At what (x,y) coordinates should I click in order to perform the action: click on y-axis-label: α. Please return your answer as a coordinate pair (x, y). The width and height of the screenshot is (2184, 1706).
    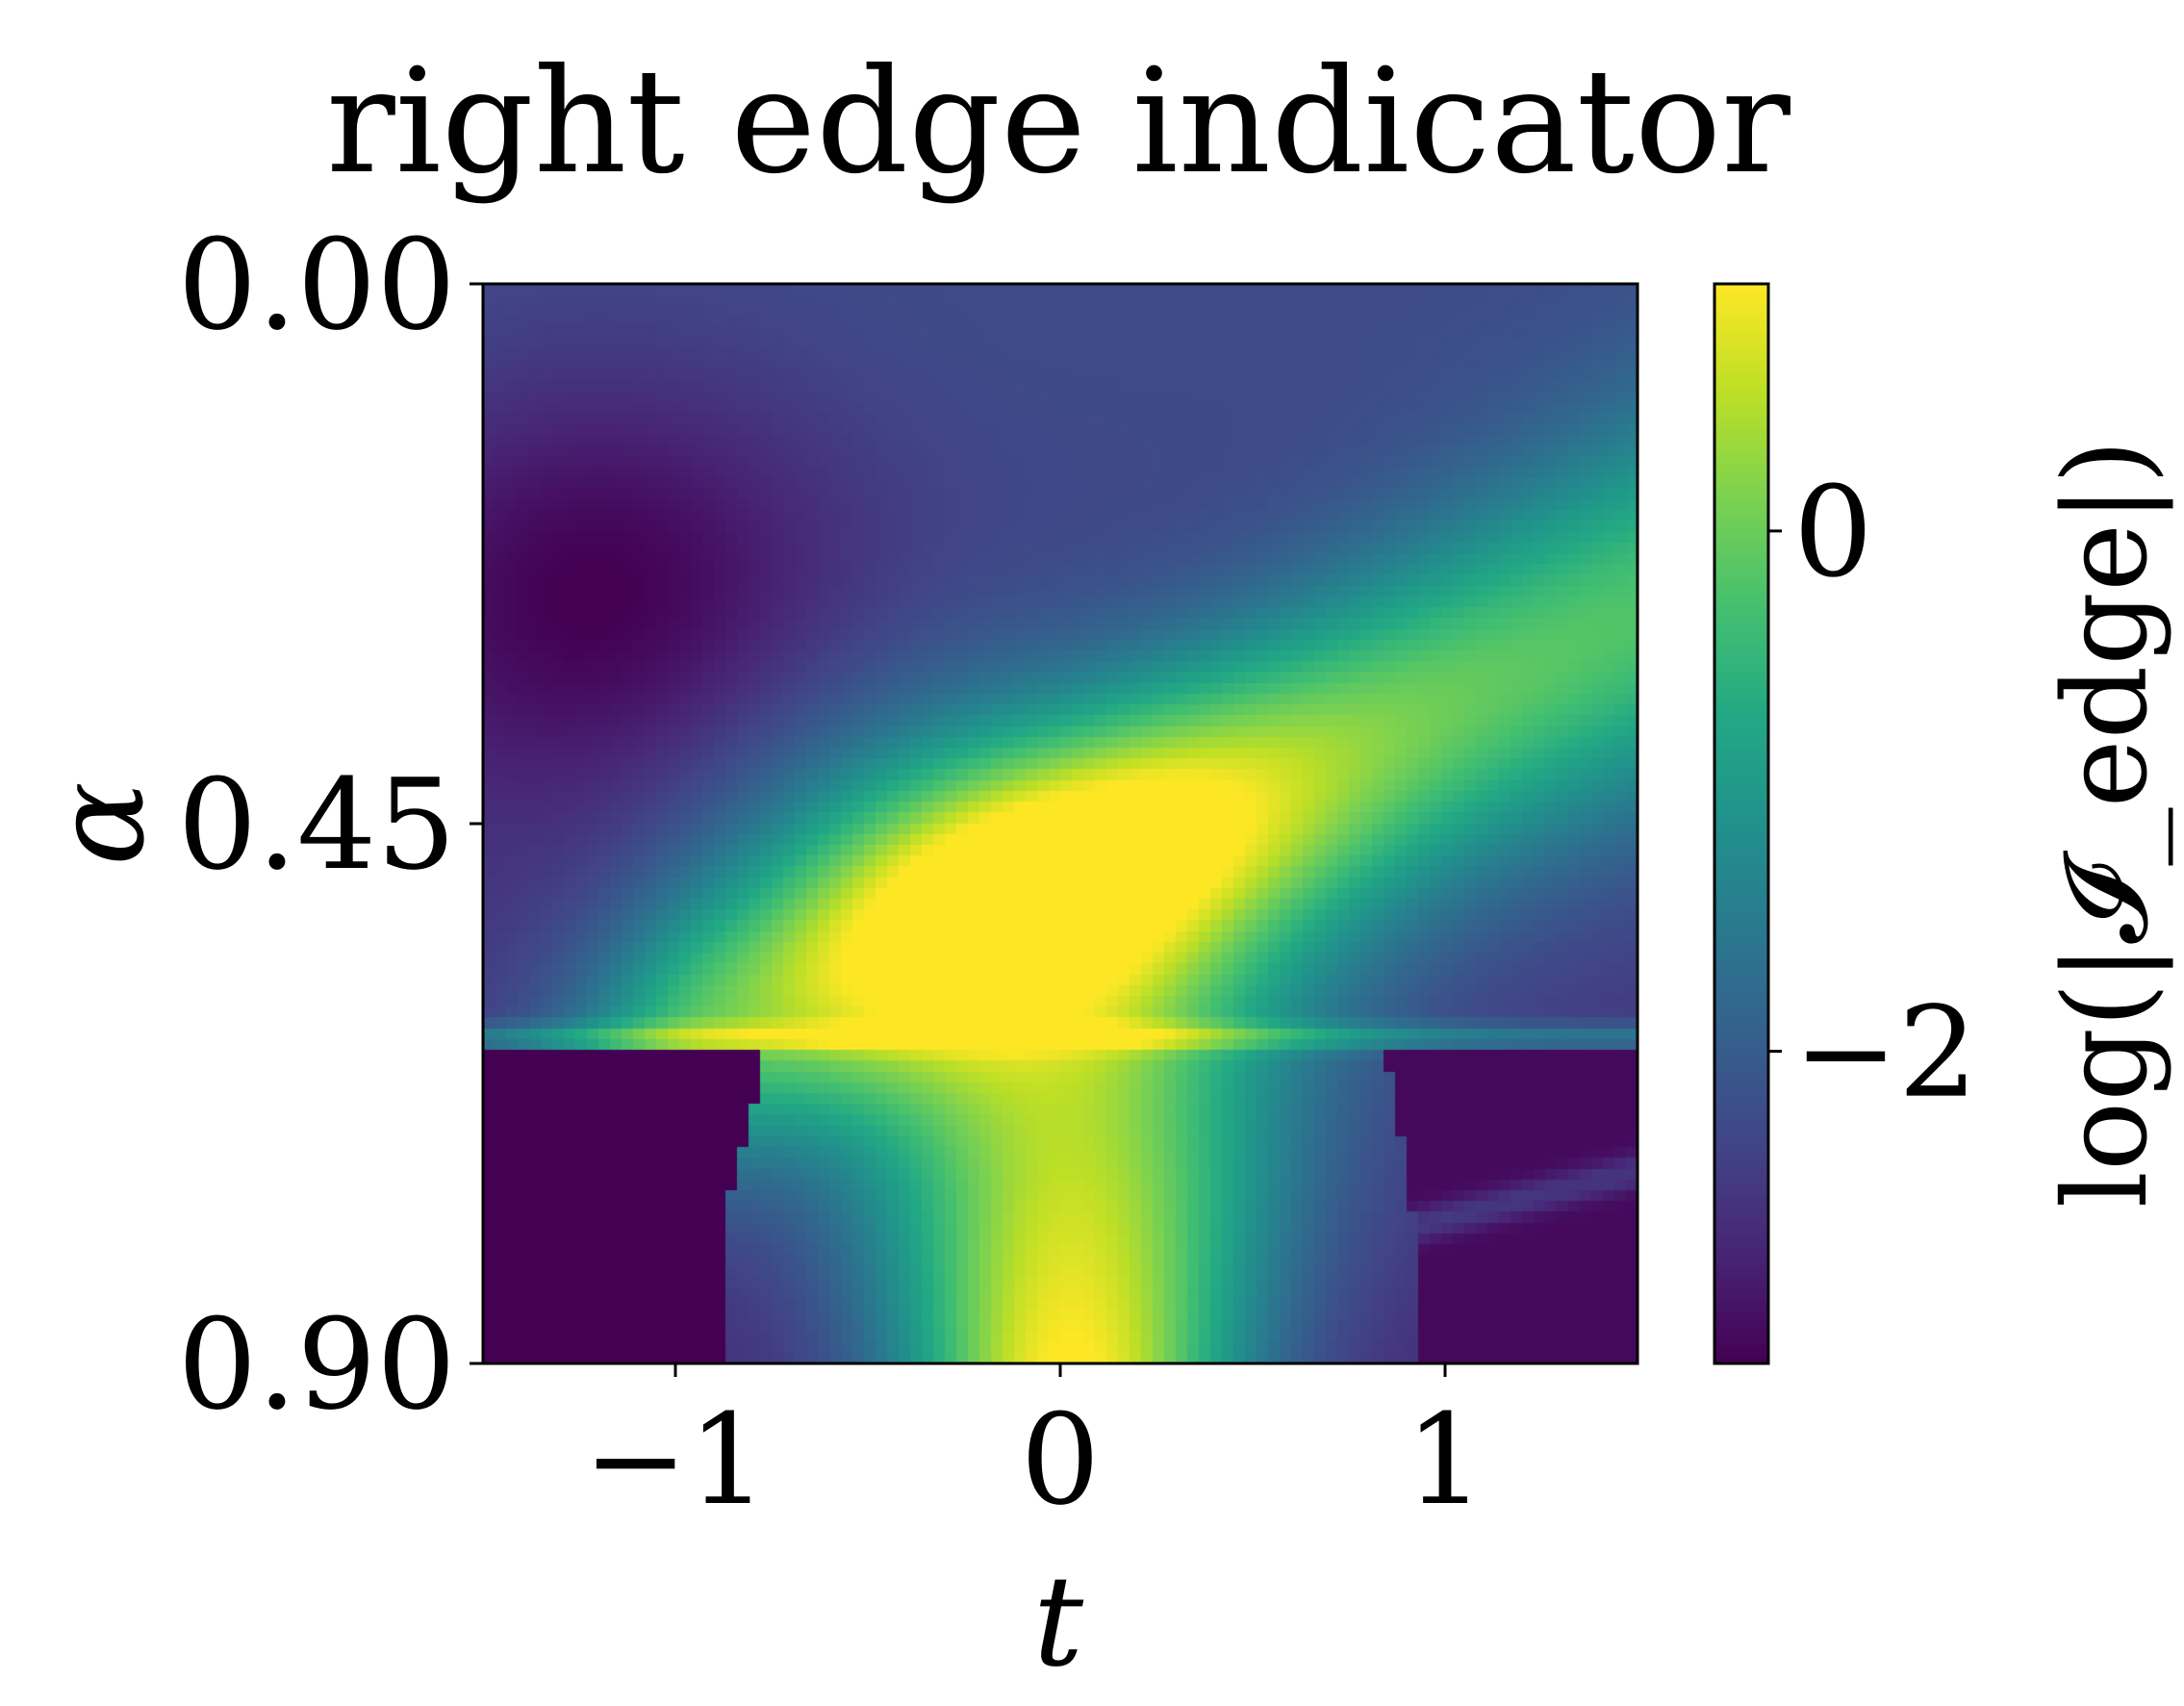
    Looking at the image, I should click on (99, 823).